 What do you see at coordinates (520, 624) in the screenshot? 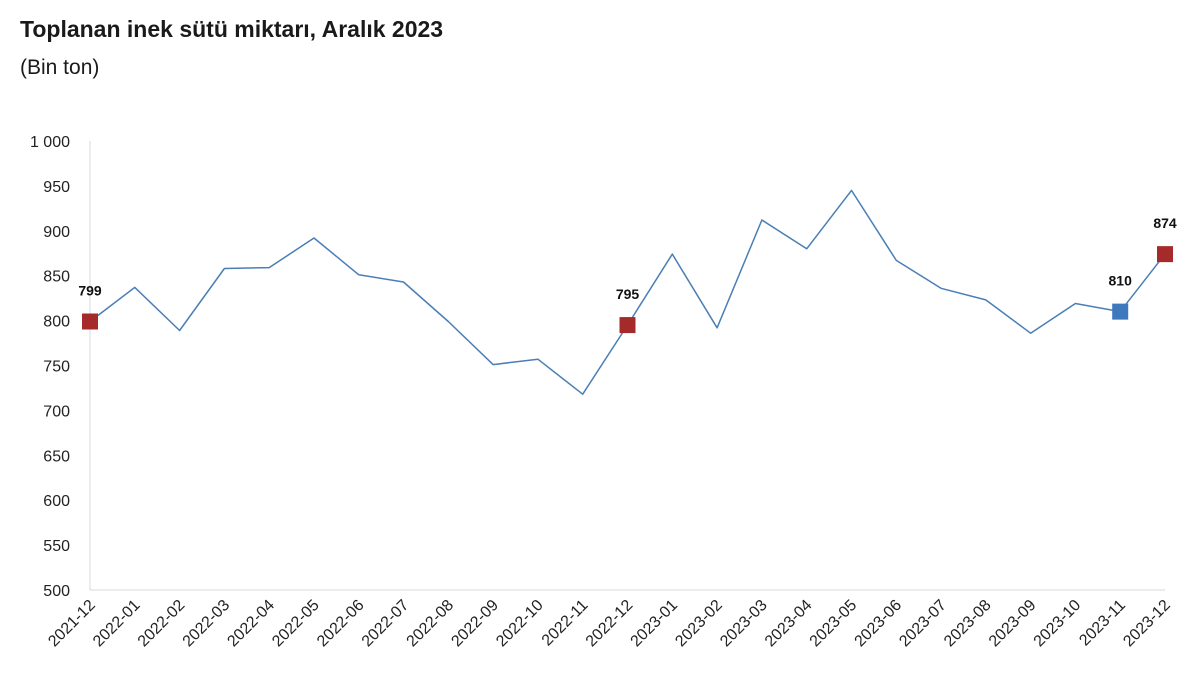
I see `x-tick-label: 2022-10` at bounding box center [520, 624].